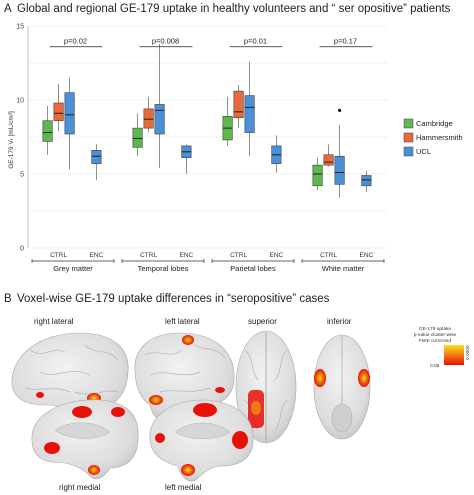 Image resolution: width=474 pixels, height=495 pixels. What do you see at coordinates (8, 9) in the screenshot?
I see `panel-a-letter: A` at bounding box center [8, 9].